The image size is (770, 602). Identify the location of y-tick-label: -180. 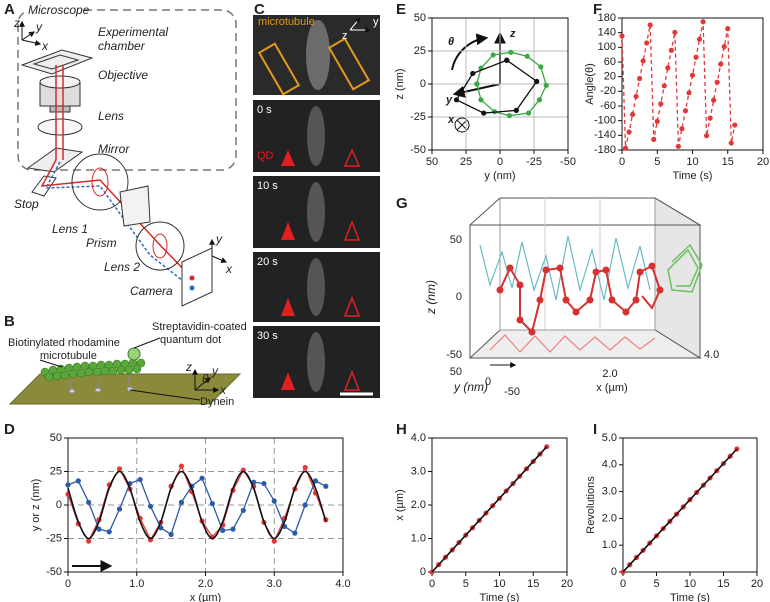
(605, 150).